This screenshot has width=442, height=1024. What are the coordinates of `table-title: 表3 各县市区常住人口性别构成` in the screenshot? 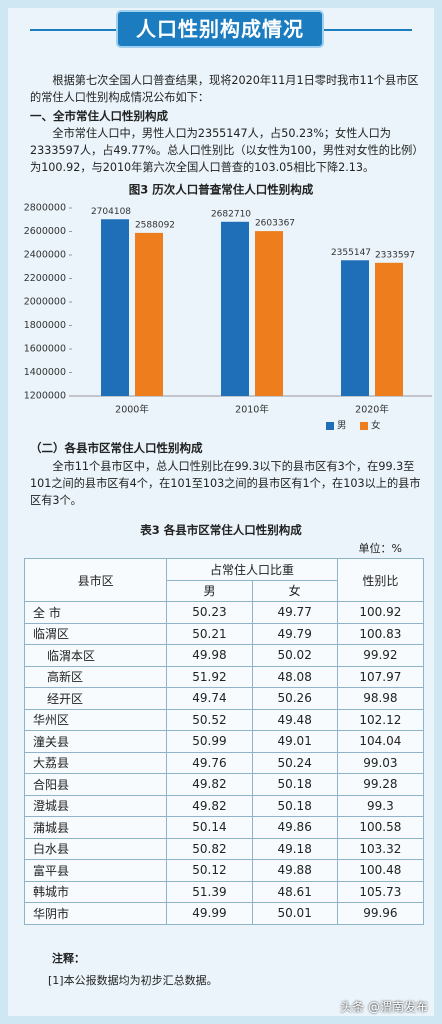 It's located at (221, 530).